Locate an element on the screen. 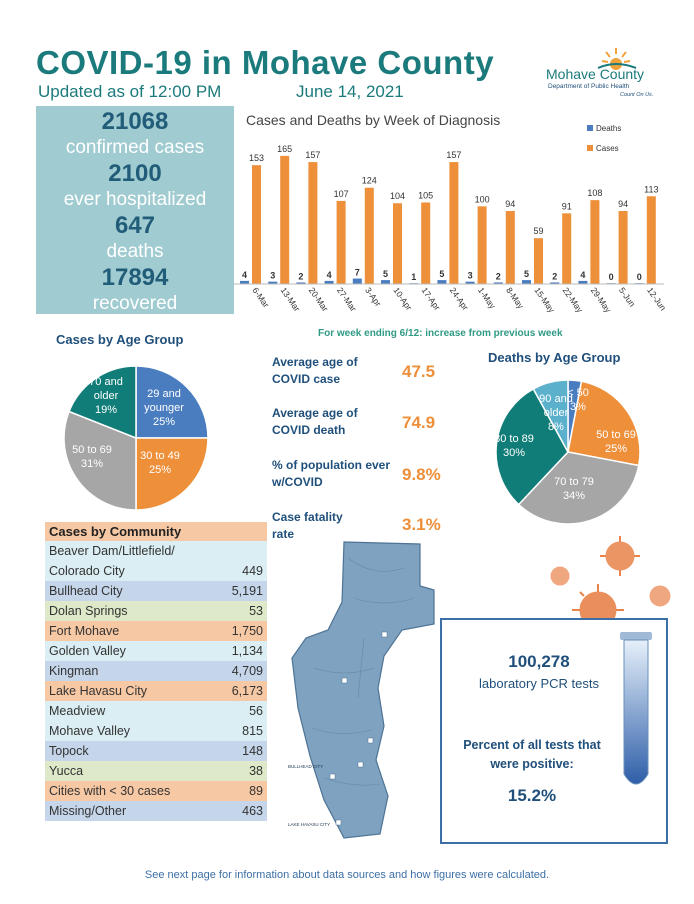  label-cases: 124 is located at coordinates (369, 181).